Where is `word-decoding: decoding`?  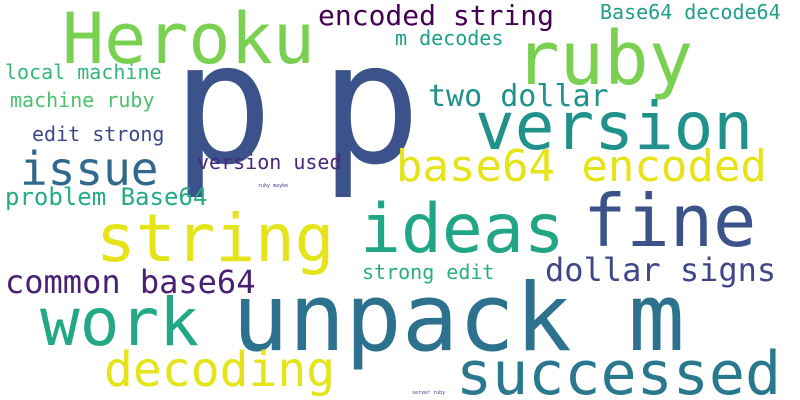
word-decoding: decoding is located at coordinates (220, 370).